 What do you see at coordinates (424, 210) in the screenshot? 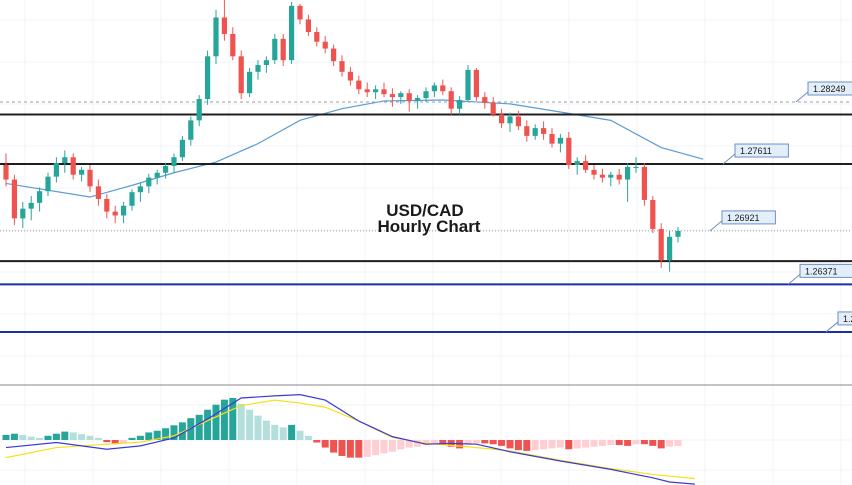
I see `chart-title: USD/CAD` at bounding box center [424, 210].